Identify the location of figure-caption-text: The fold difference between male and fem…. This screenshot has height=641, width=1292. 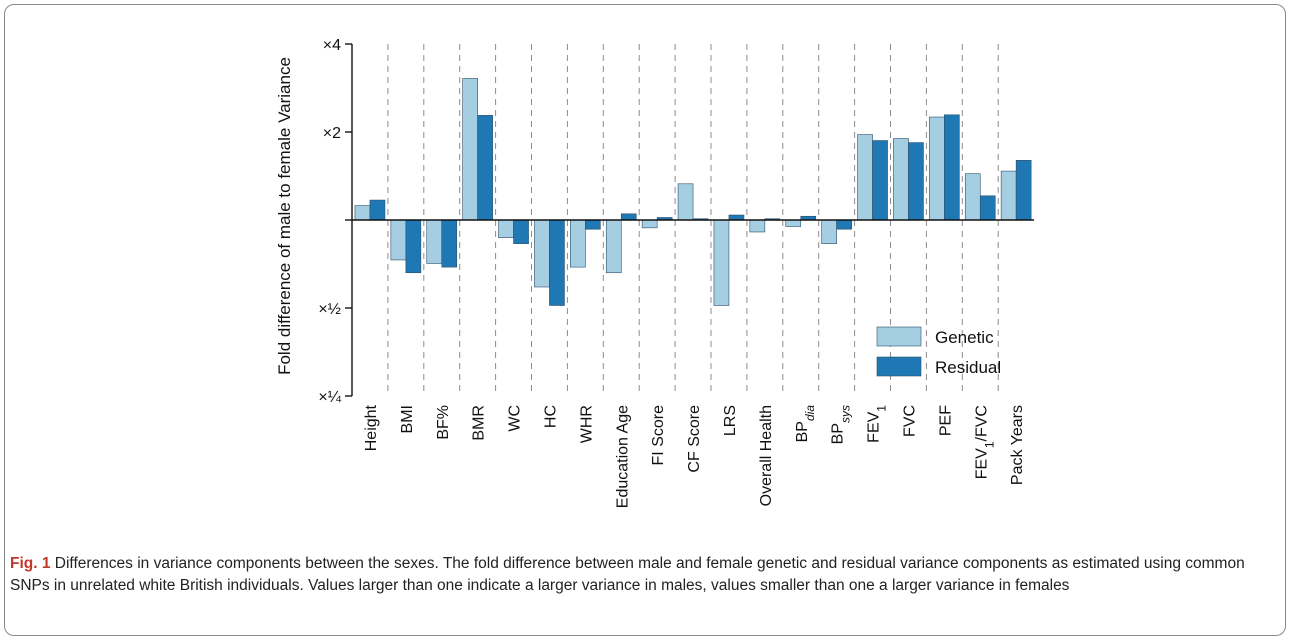
(627, 574).